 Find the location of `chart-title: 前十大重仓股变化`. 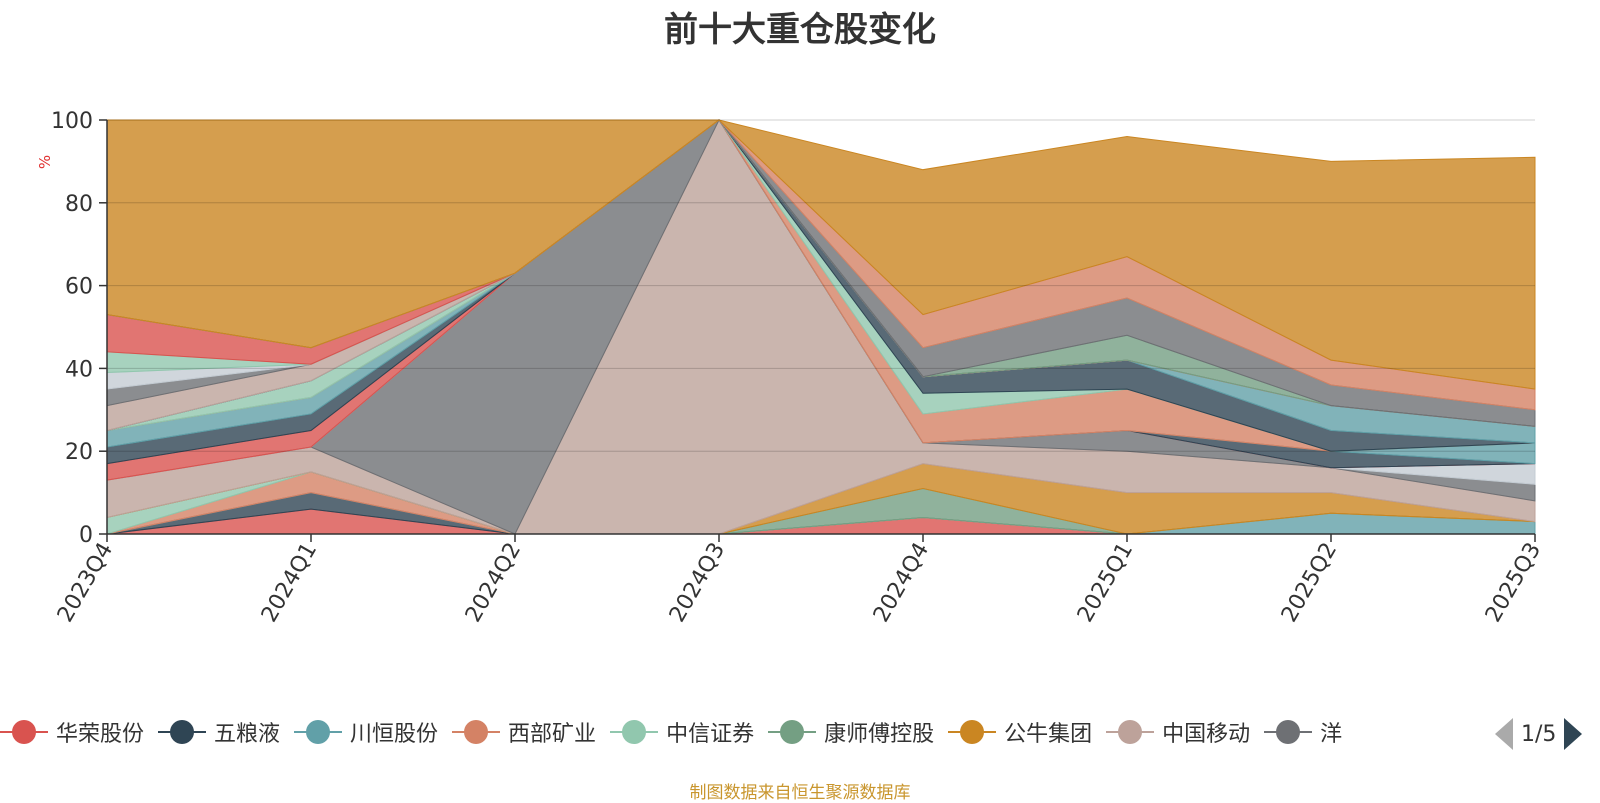

chart-title: 前十大重仓股变化 is located at coordinates (800, 30).